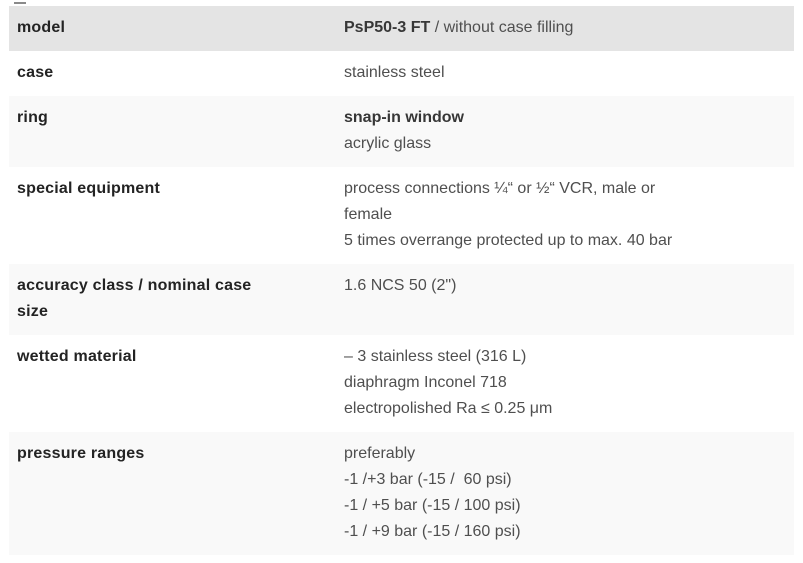  Describe the element at coordinates (20, 3) in the screenshot. I see `screenshot-crop-artifact` at that location.